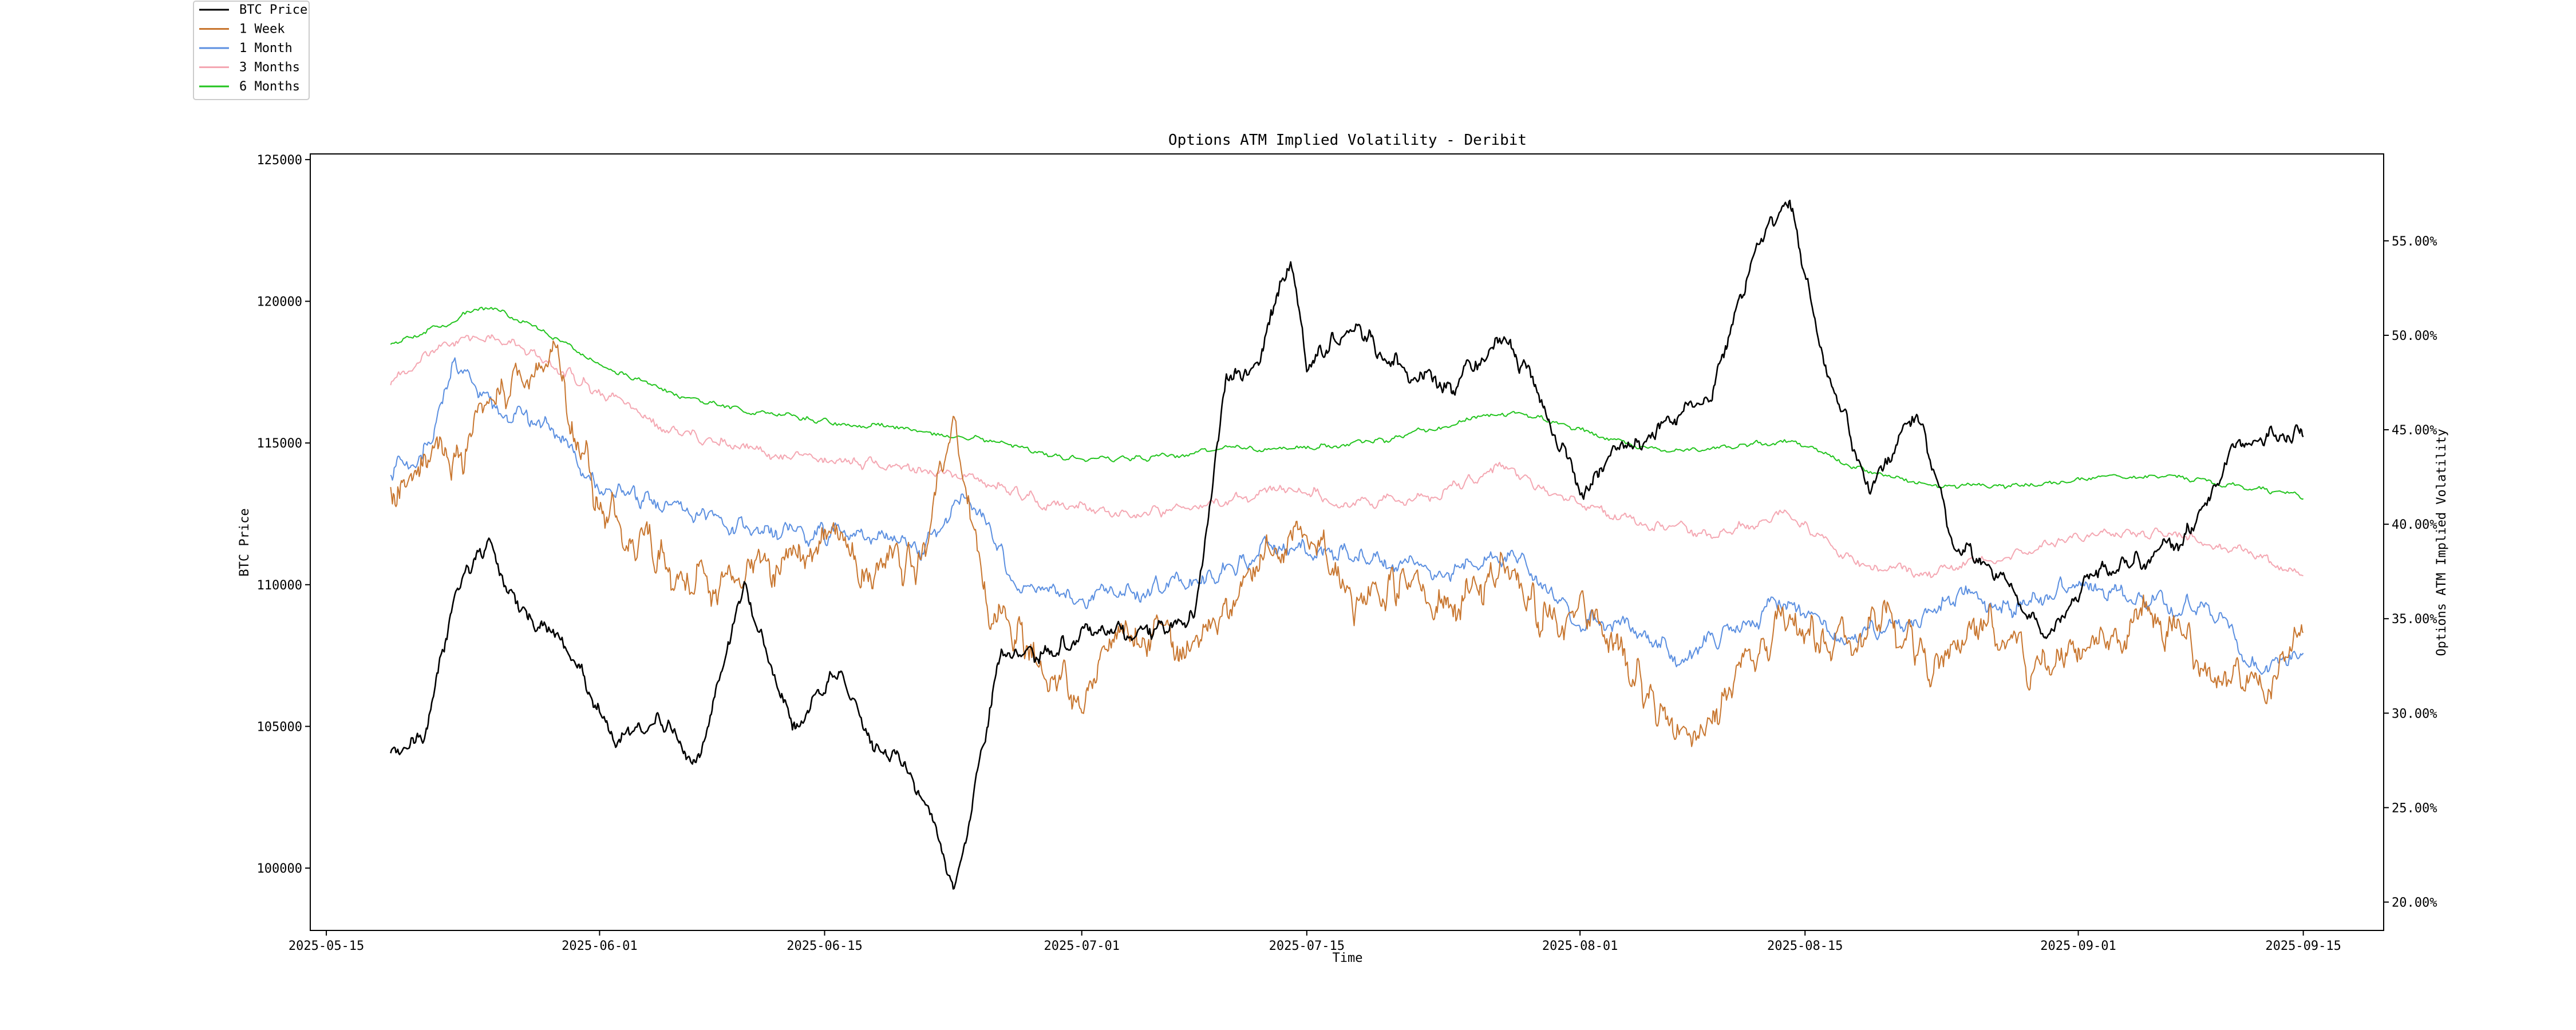  What do you see at coordinates (269, 87) in the screenshot?
I see `legend-label: 6 Months` at bounding box center [269, 87].